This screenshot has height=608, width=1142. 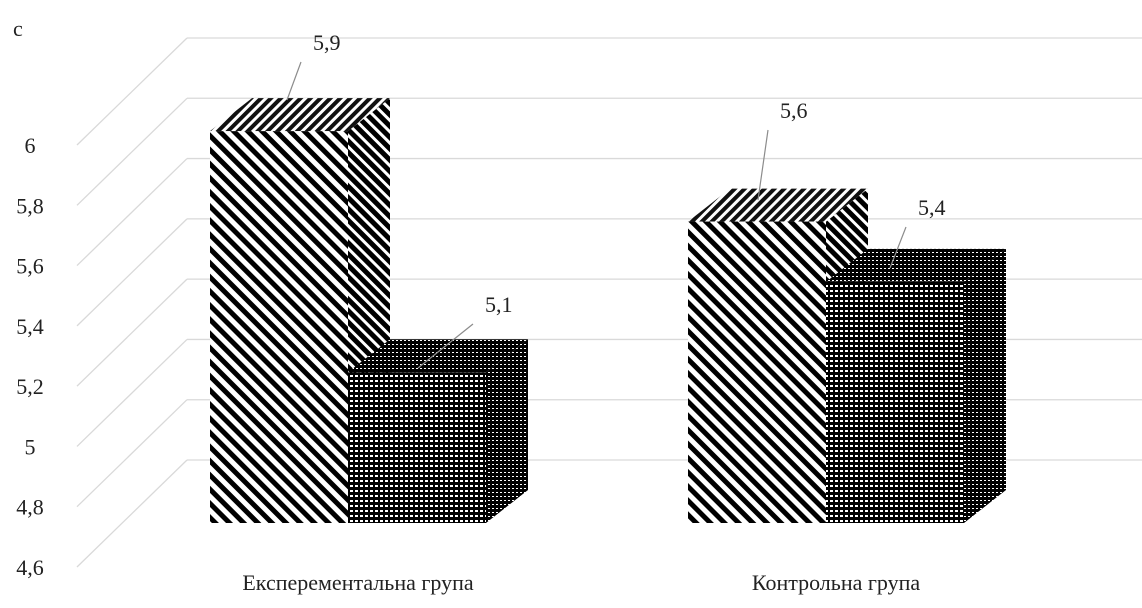 I want to click on y-tick-label: 5,2, so click(x=30, y=386).